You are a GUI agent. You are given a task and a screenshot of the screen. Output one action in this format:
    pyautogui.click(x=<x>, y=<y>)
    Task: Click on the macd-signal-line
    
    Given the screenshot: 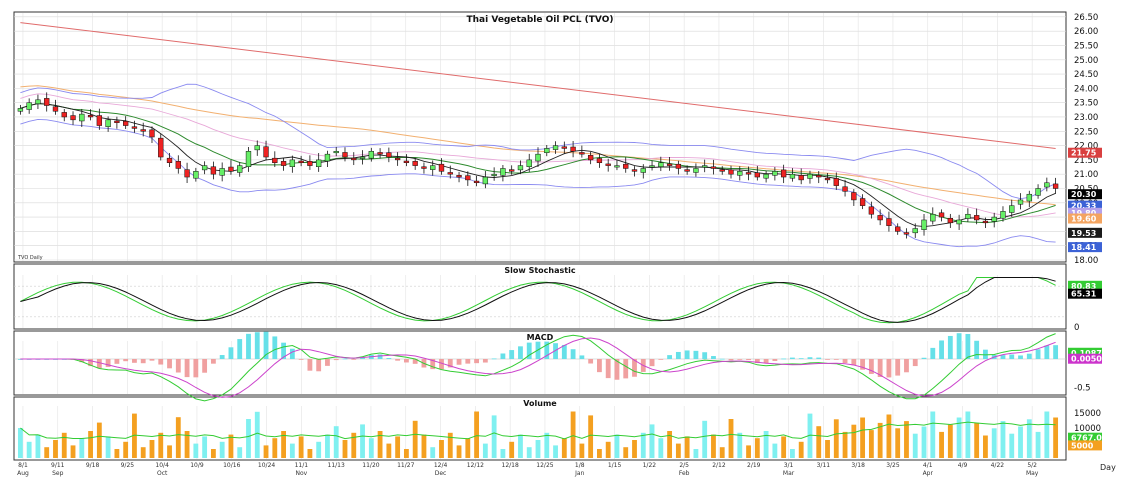 What is the action you would take?
    pyautogui.click(x=538, y=367)
    